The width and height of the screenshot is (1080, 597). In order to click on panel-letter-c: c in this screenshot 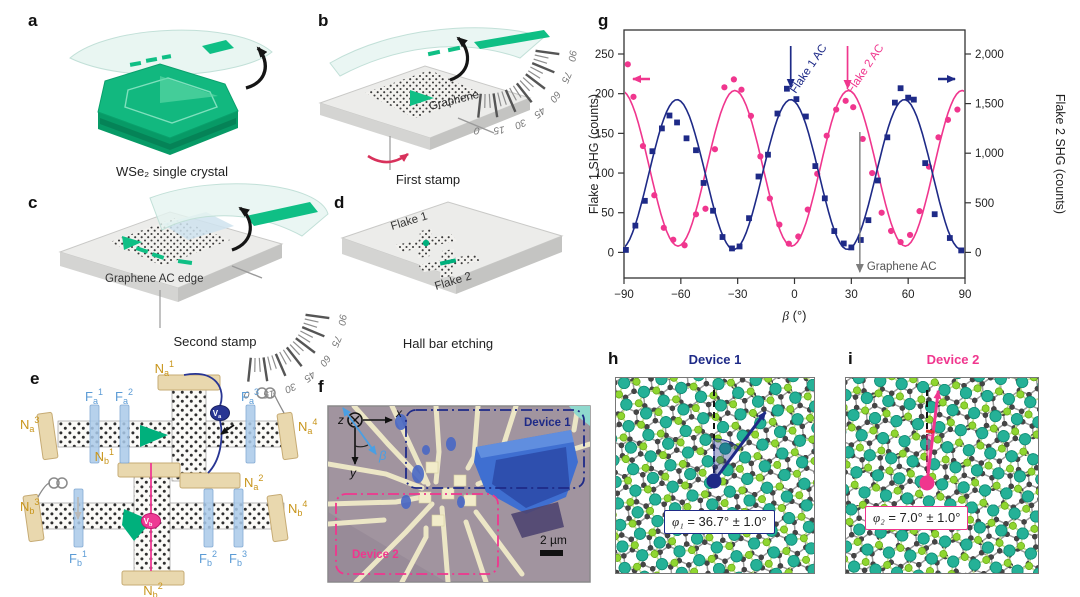, I will do `click(33, 202)`.